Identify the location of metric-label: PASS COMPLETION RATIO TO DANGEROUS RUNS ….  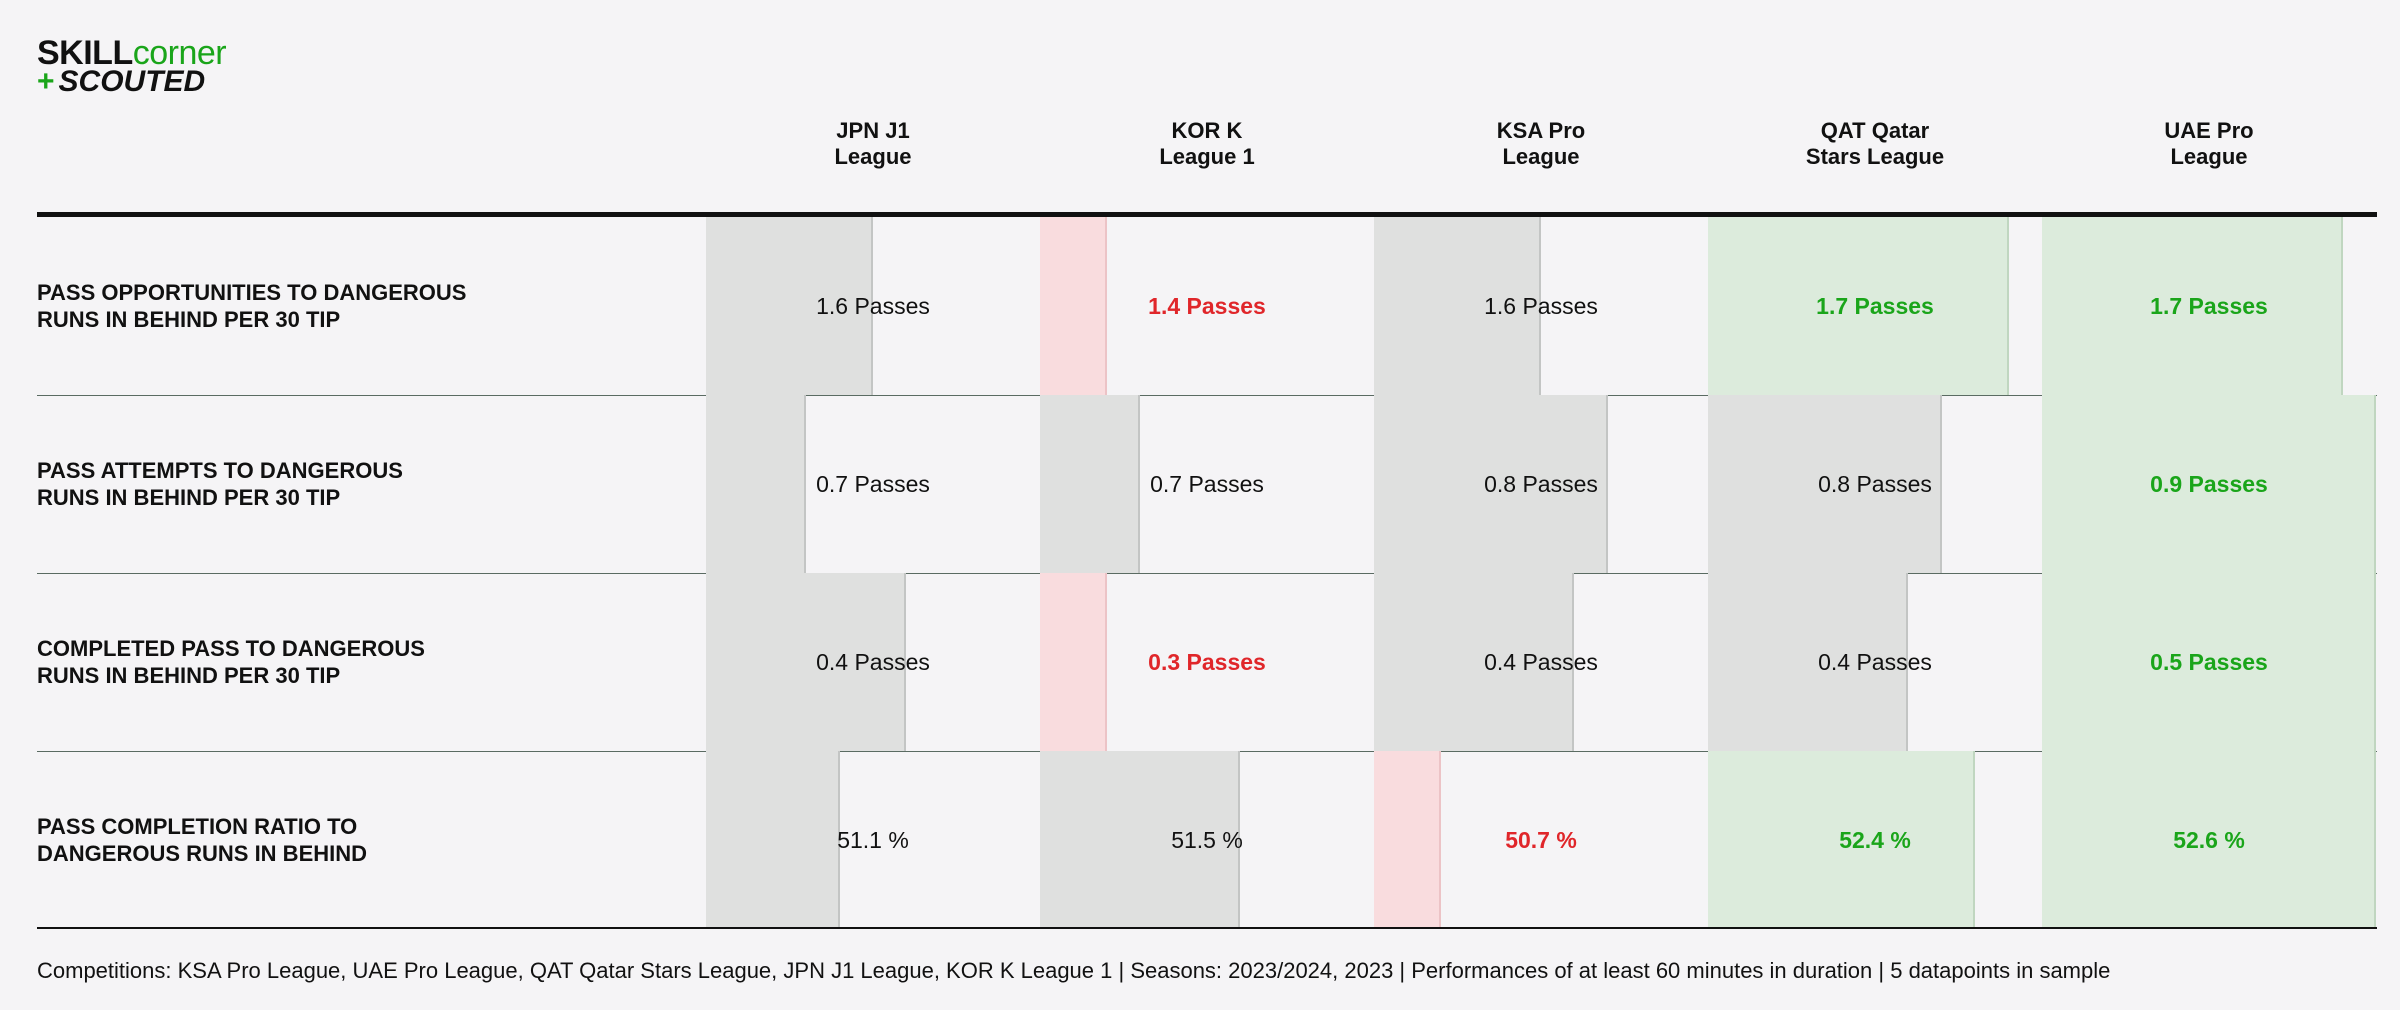
(202, 840).